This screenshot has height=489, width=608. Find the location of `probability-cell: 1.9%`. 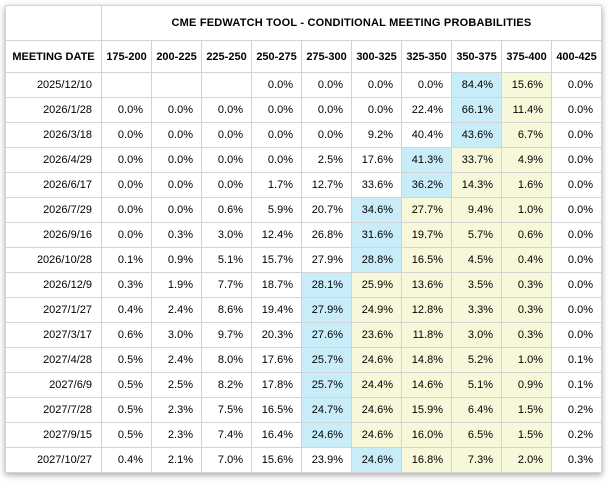

probability-cell: 1.9% is located at coordinates (176, 285).